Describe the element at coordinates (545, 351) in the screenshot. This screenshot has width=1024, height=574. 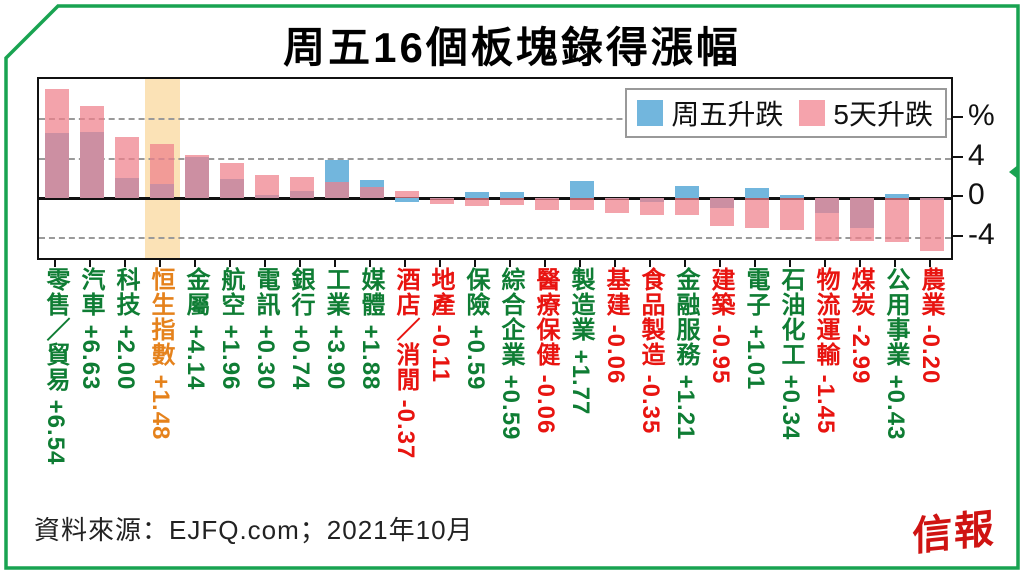
I see `category-label: 醫療保健 -0.06` at that location.